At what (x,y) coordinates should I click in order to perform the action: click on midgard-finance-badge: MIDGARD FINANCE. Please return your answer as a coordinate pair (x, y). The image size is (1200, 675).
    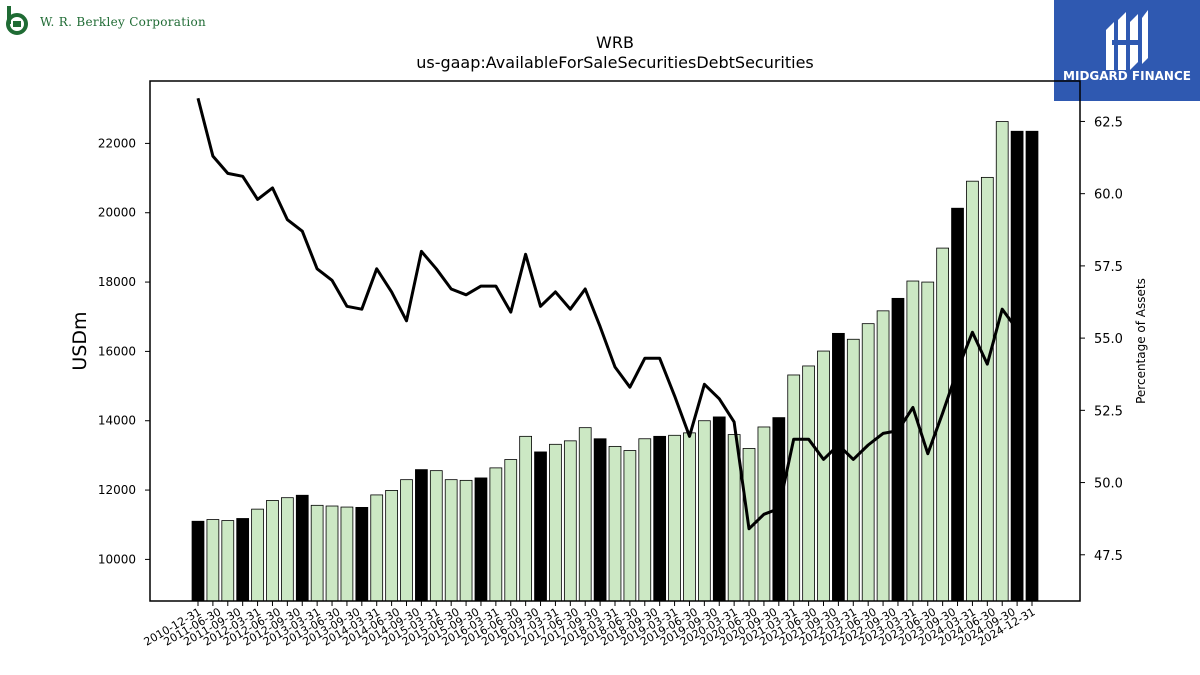
    Looking at the image, I should click on (1127, 50).